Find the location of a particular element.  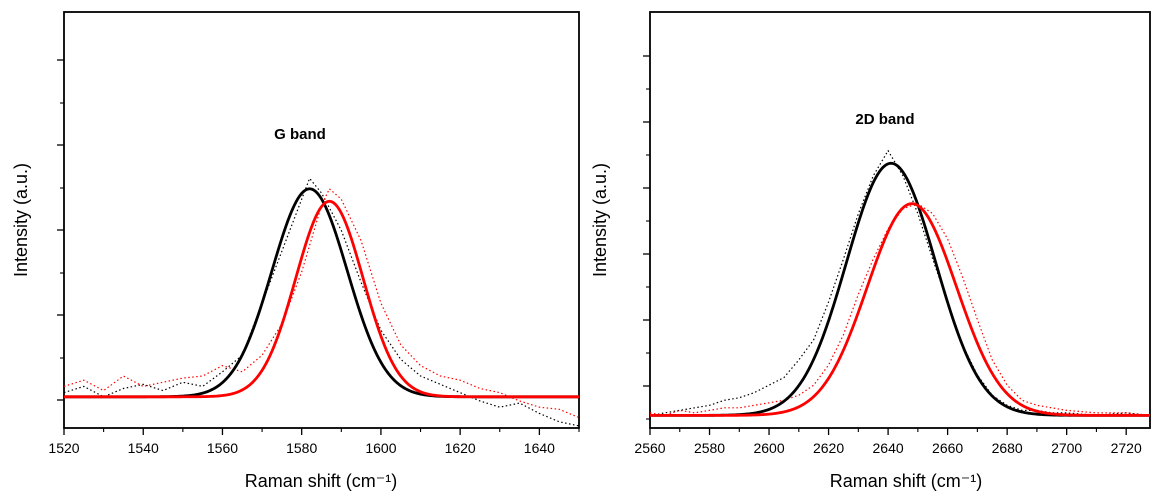

2d-band-x-tick-label: 2700 is located at coordinates (1066, 448).